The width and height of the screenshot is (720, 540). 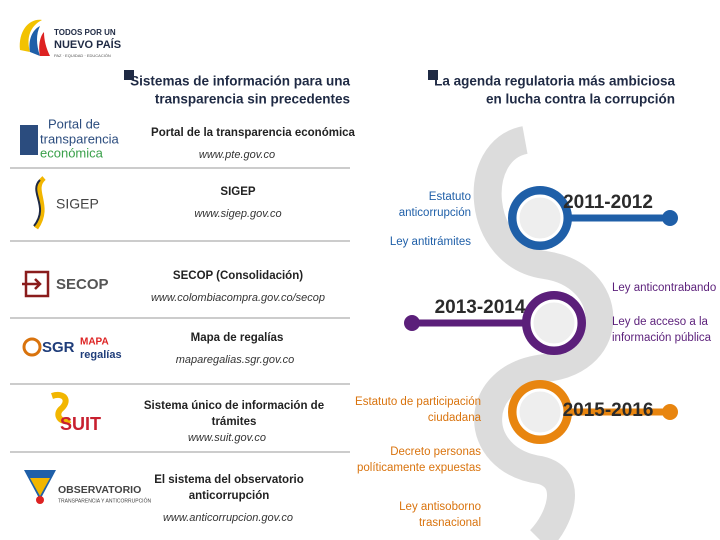 I want to click on item-url: www.anticorrupcion.gov.co, so click(x=228, y=518).